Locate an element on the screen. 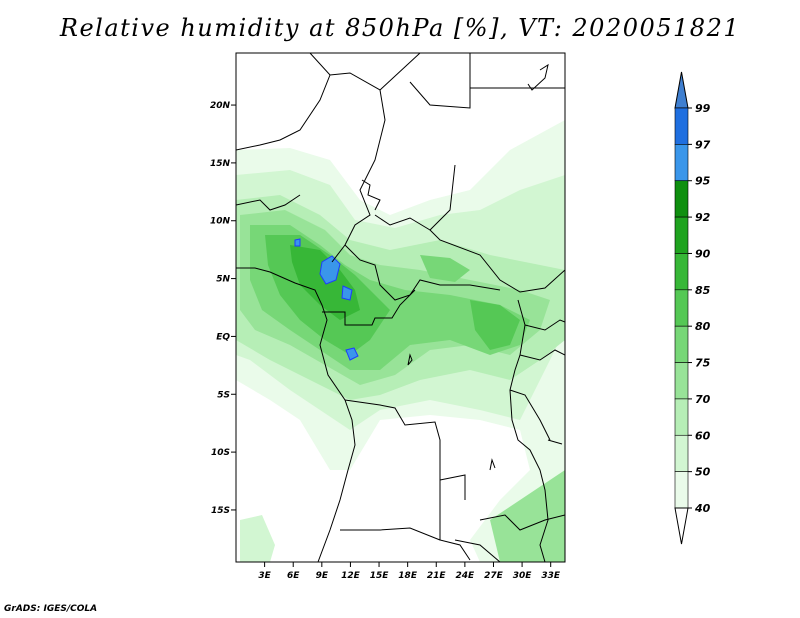 This screenshot has height=618, width=800. lon-label: 33E is located at coordinates (551, 576).